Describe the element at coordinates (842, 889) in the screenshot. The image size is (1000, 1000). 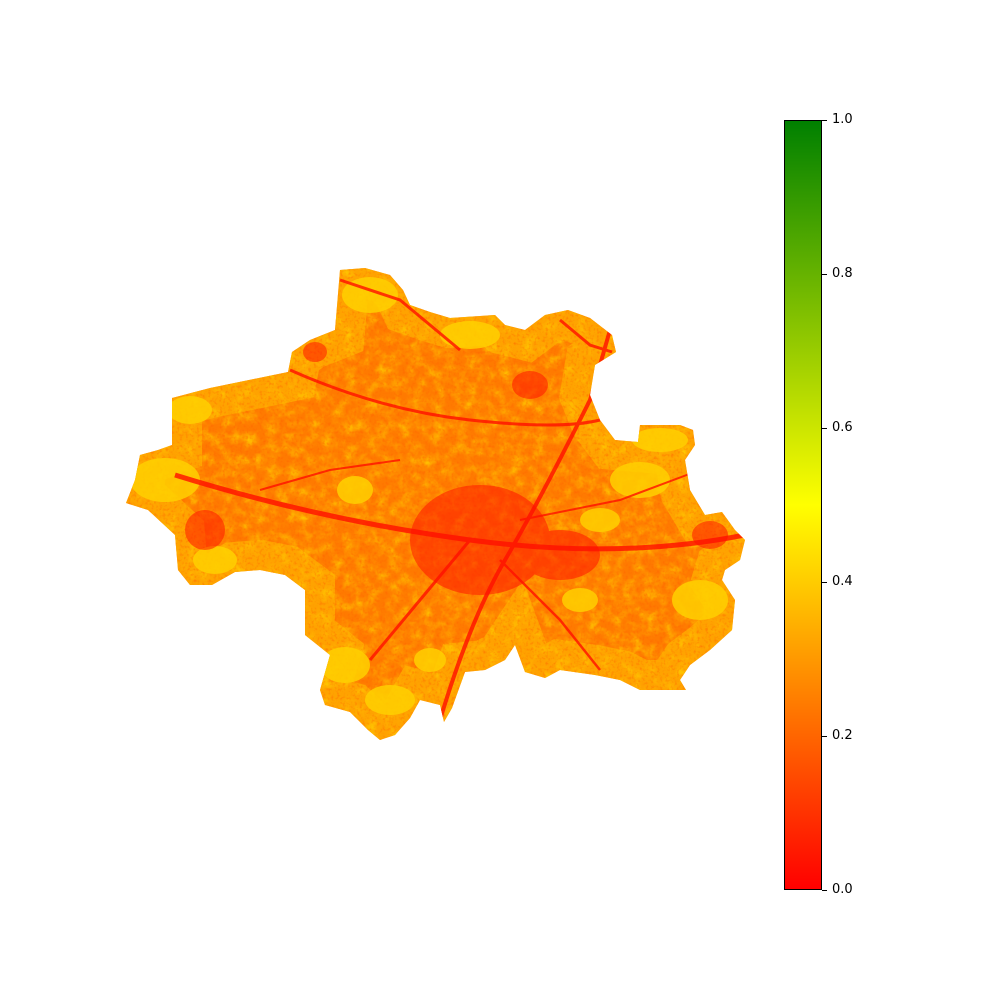
I see `colorbar-tick-label: 0.0` at that location.